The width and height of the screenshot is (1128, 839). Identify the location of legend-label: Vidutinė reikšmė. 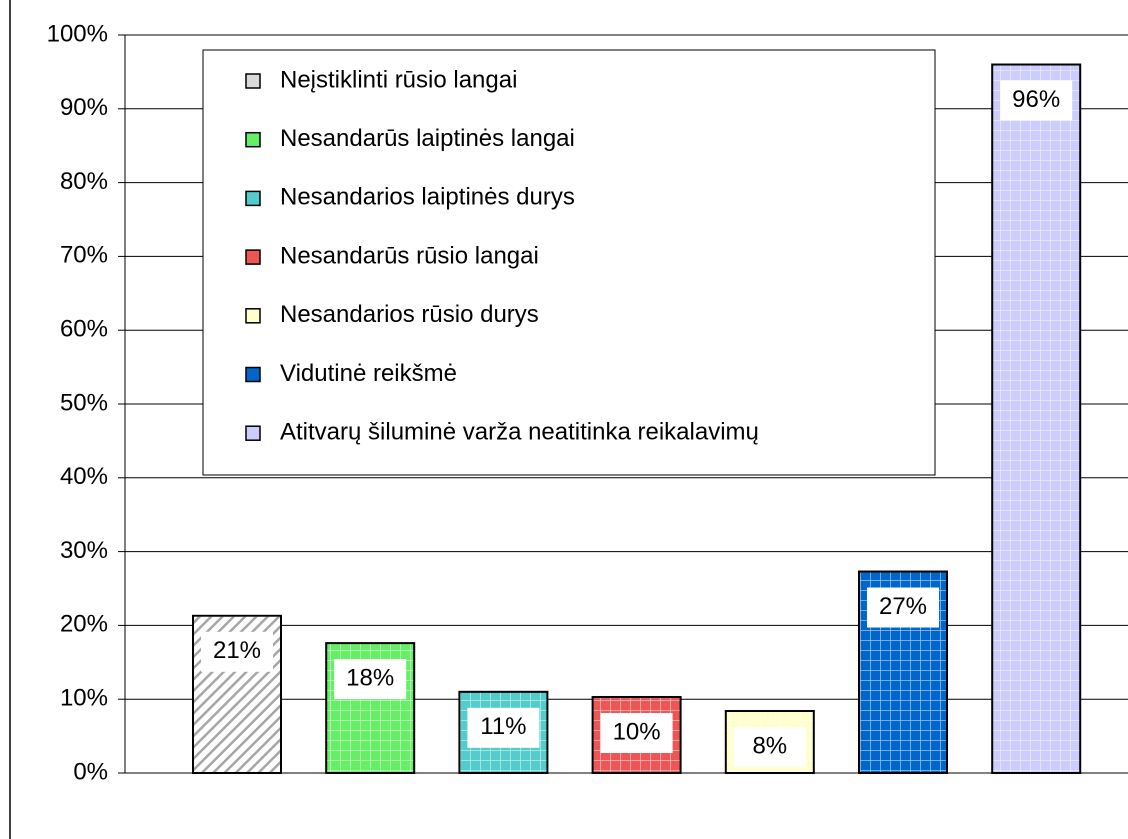
(368, 373).